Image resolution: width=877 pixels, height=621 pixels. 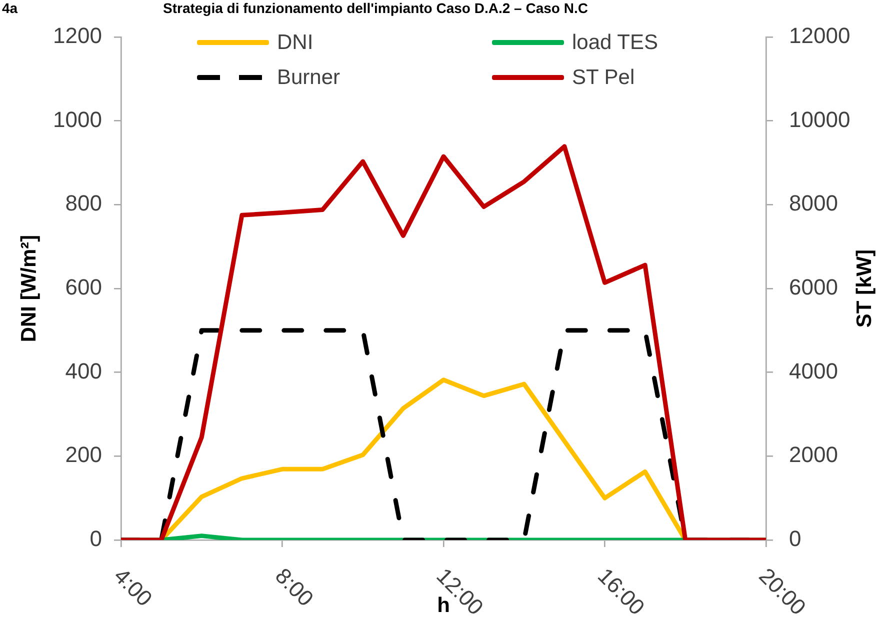 What do you see at coordinates (813, 287) in the screenshot?
I see `y2-tick-label: 6000` at bounding box center [813, 287].